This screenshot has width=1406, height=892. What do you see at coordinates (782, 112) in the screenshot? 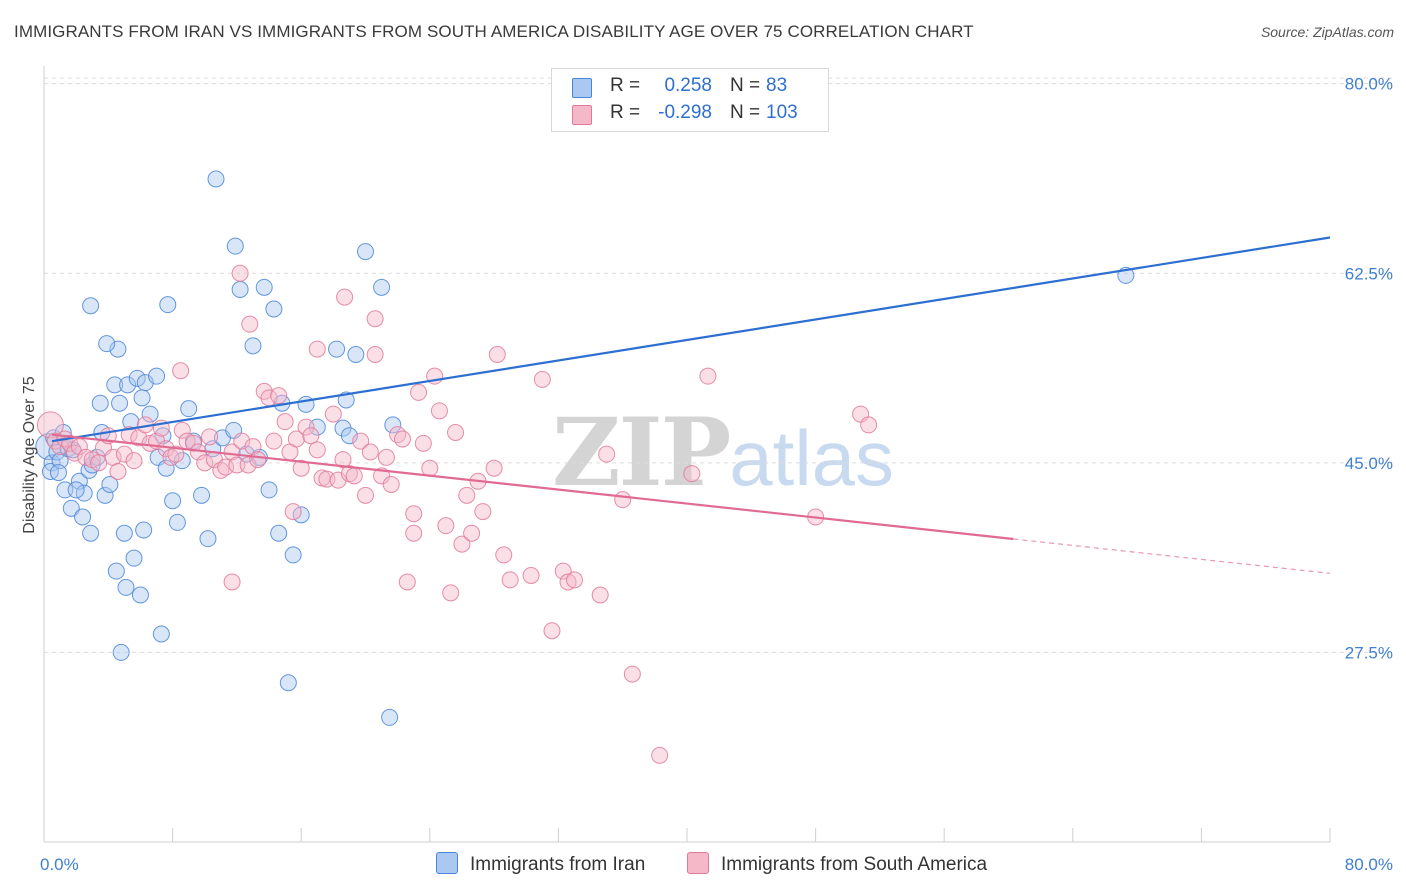
I see `legend-n-value: 103` at bounding box center [782, 112].